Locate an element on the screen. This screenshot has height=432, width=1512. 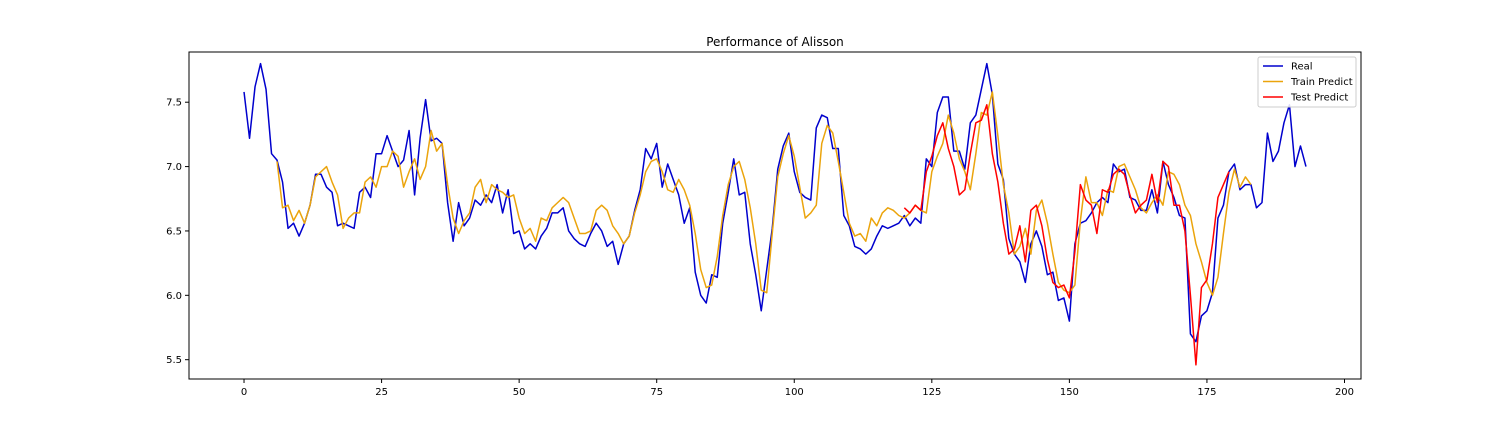
x-tick-label: 25 is located at coordinates (381, 392).